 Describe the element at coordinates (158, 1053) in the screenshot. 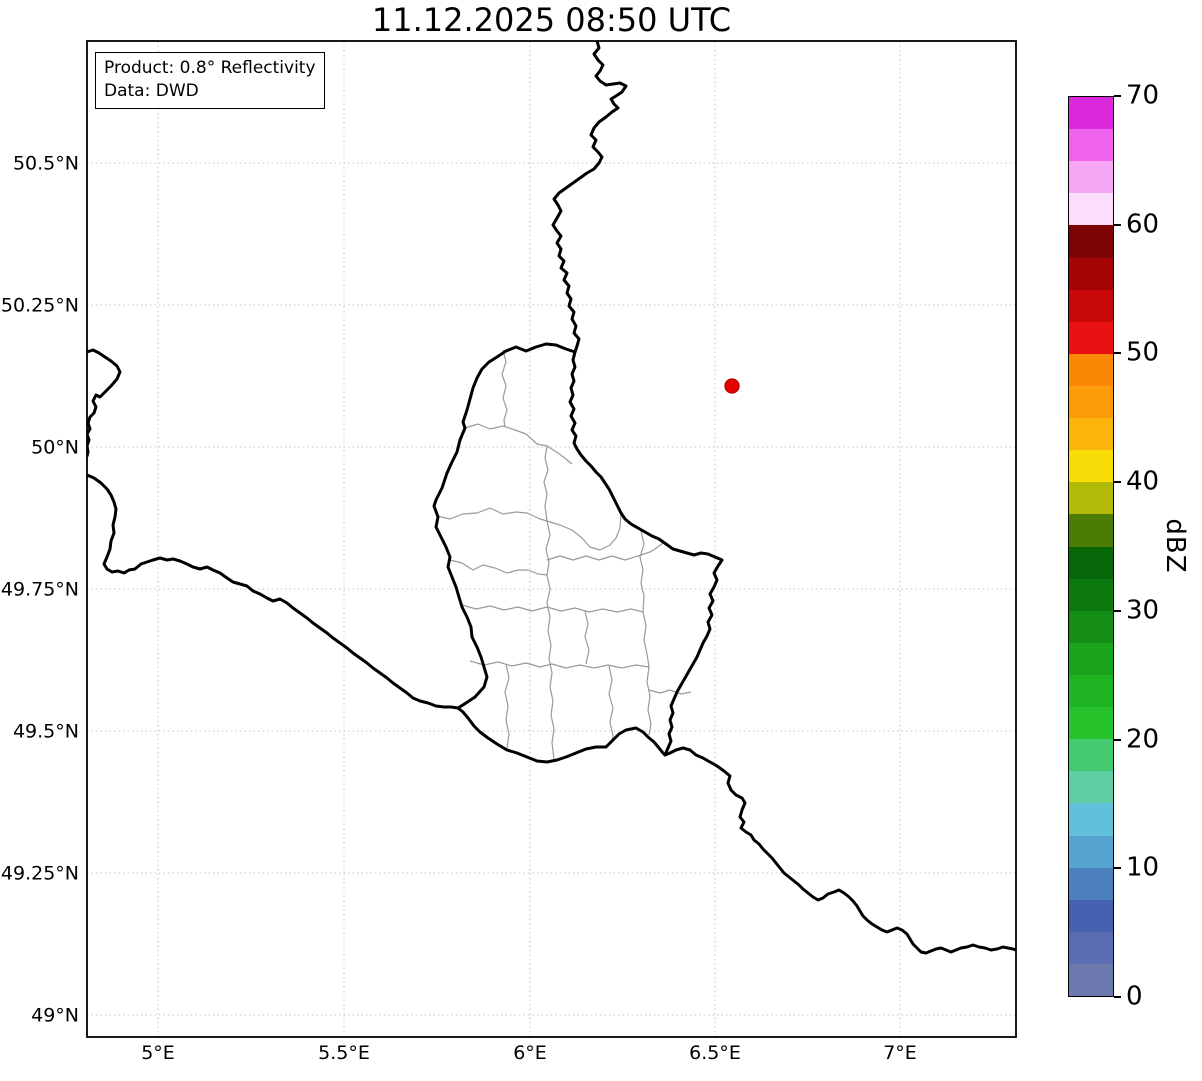

I see `longitude-tick-label: 5°E` at that location.